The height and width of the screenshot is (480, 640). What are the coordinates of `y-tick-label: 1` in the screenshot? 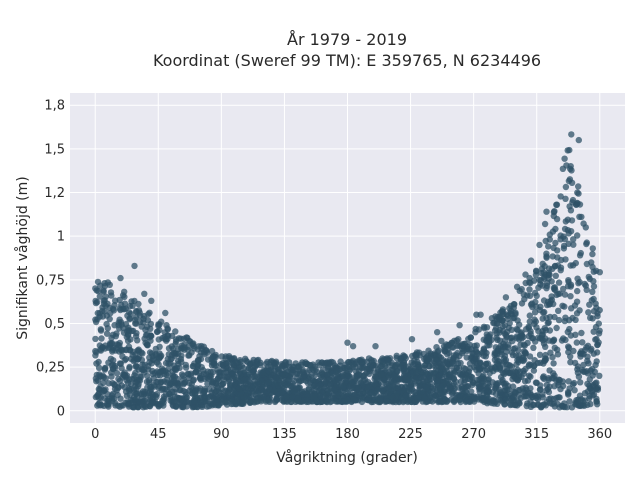 It's located at (61, 237).